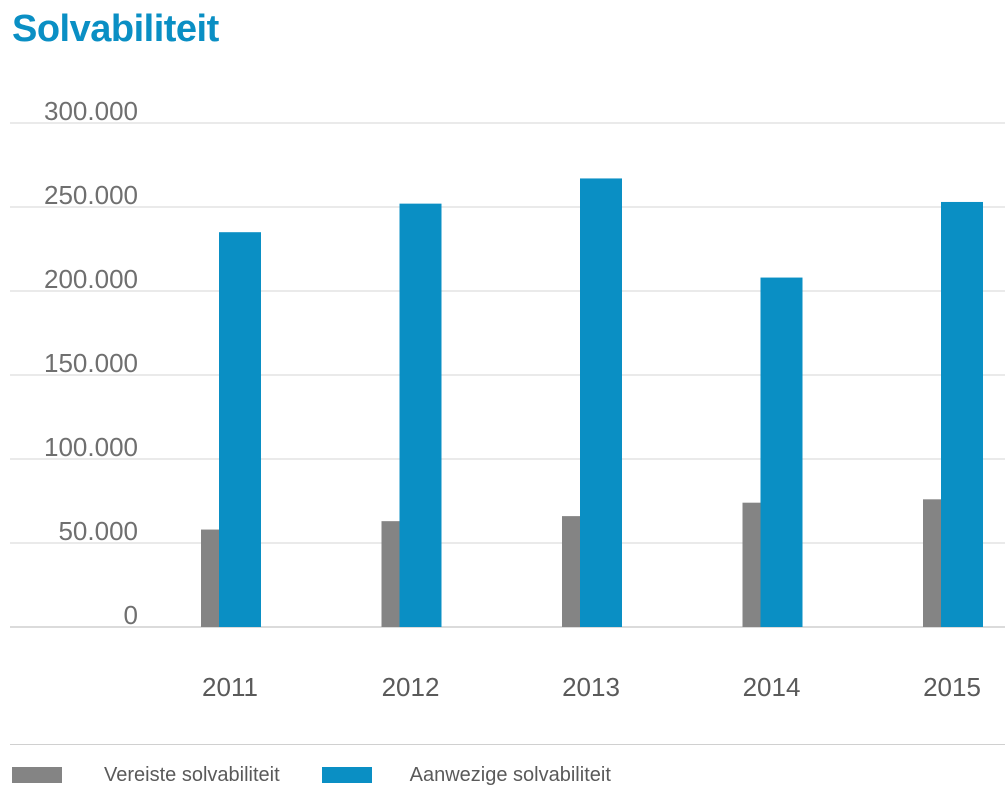  What do you see at coordinates (781, 452) in the screenshot?
I see `bar-aanwezige-2014` at bounding box center [781, 452].